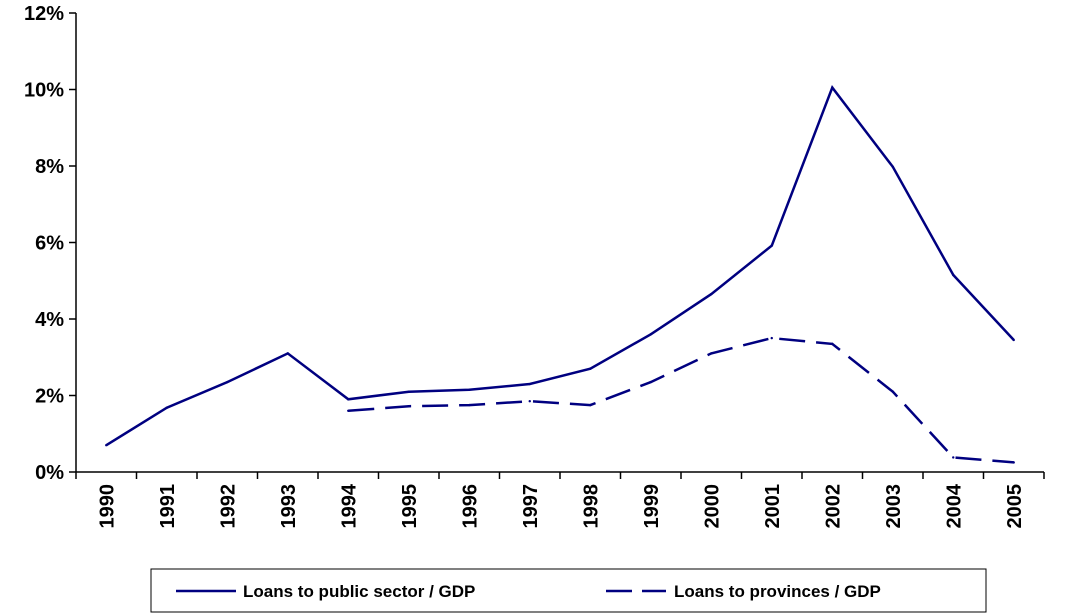 Image resolution: width=1068 pixels, height=616 pixels. I want to click on y-tick-label: 8%, so click(49, 167).